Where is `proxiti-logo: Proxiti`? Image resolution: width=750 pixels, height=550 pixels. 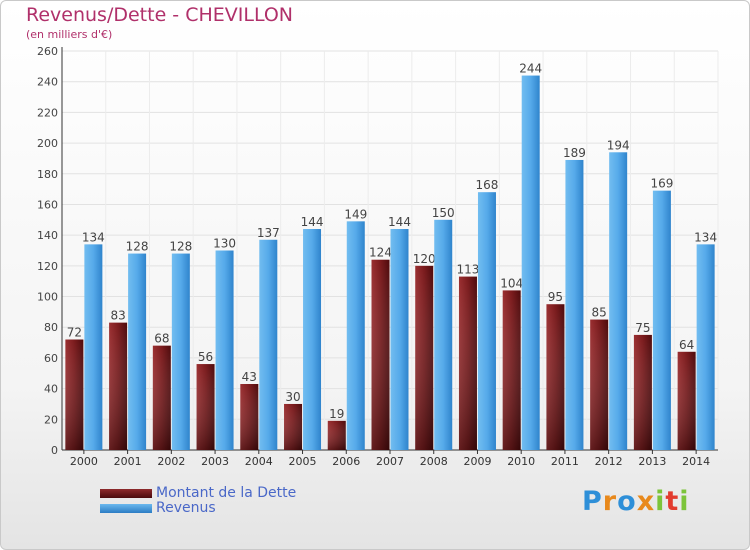 proxiti-logo: Proxiti is located at coordinates (636, 501).